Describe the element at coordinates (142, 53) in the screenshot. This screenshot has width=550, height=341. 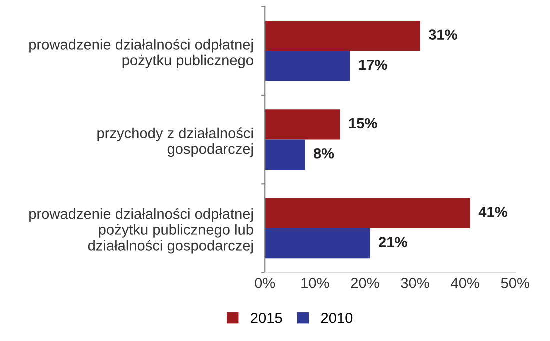
I see `y-tick-label: prowadzenie działalności odpłatnej pożytku publicznego` at that location.